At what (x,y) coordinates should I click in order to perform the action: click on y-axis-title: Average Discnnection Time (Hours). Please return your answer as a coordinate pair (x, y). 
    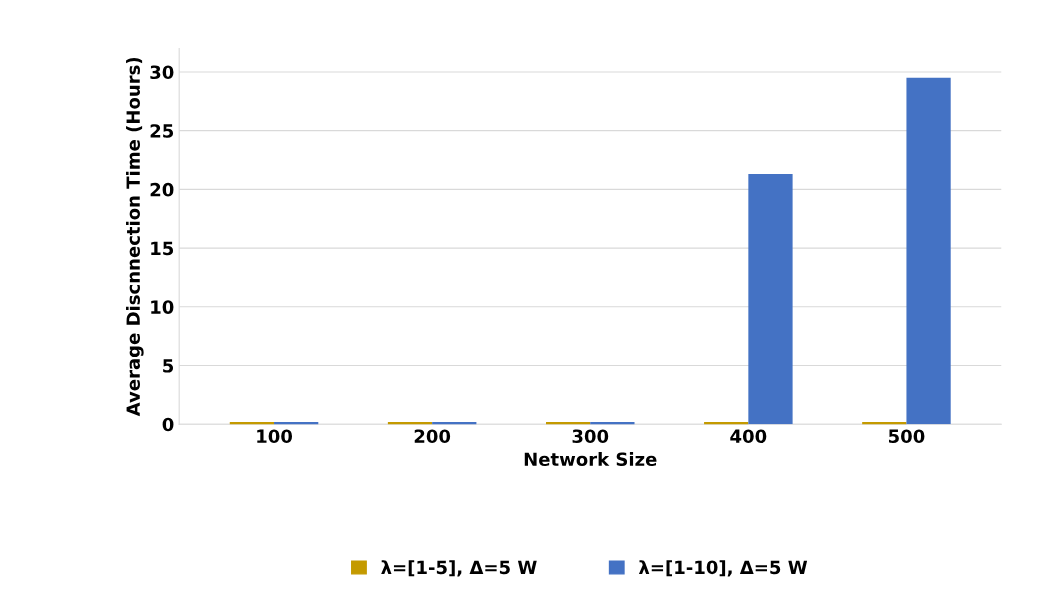
    Looking at the image, I should click on (135, 237).